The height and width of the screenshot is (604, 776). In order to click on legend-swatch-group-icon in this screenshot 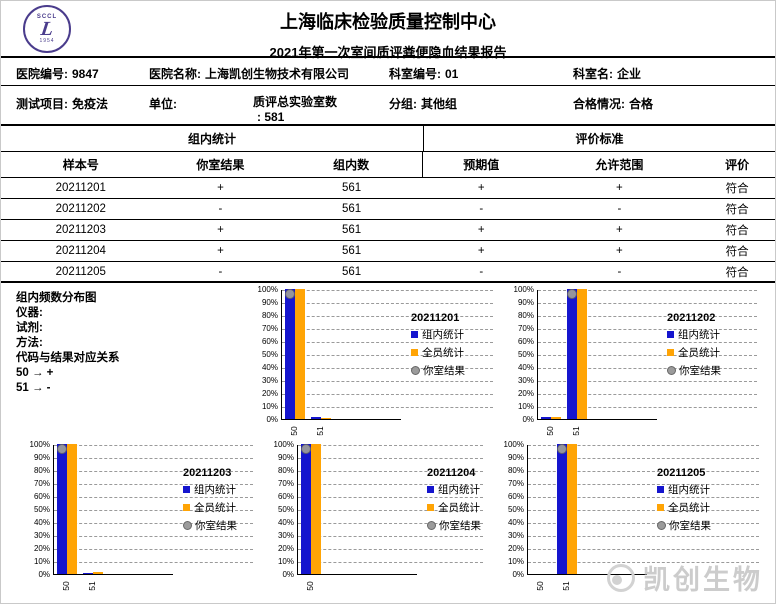, I will do `click(430, 489)`.